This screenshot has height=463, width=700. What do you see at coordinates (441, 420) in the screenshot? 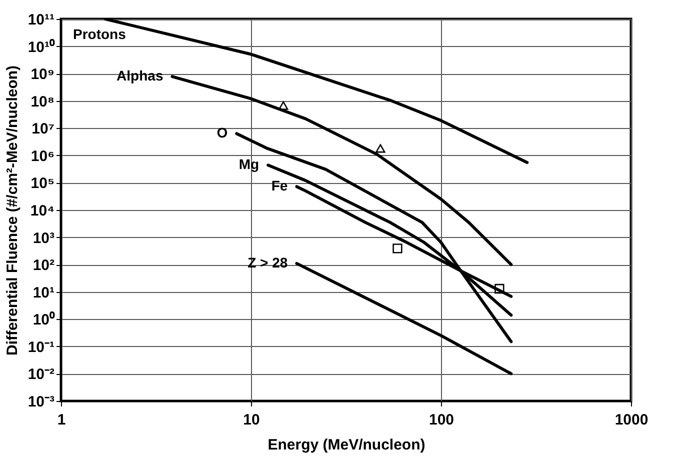
I see `x-tick-label: 100` at bounding box center [441, 420].